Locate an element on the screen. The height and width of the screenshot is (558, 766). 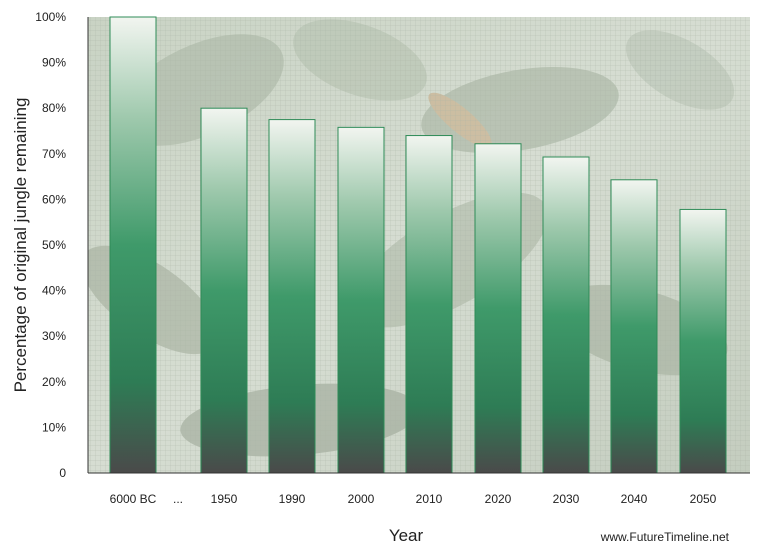
bar-2030 is located at coordinates (566, 315).